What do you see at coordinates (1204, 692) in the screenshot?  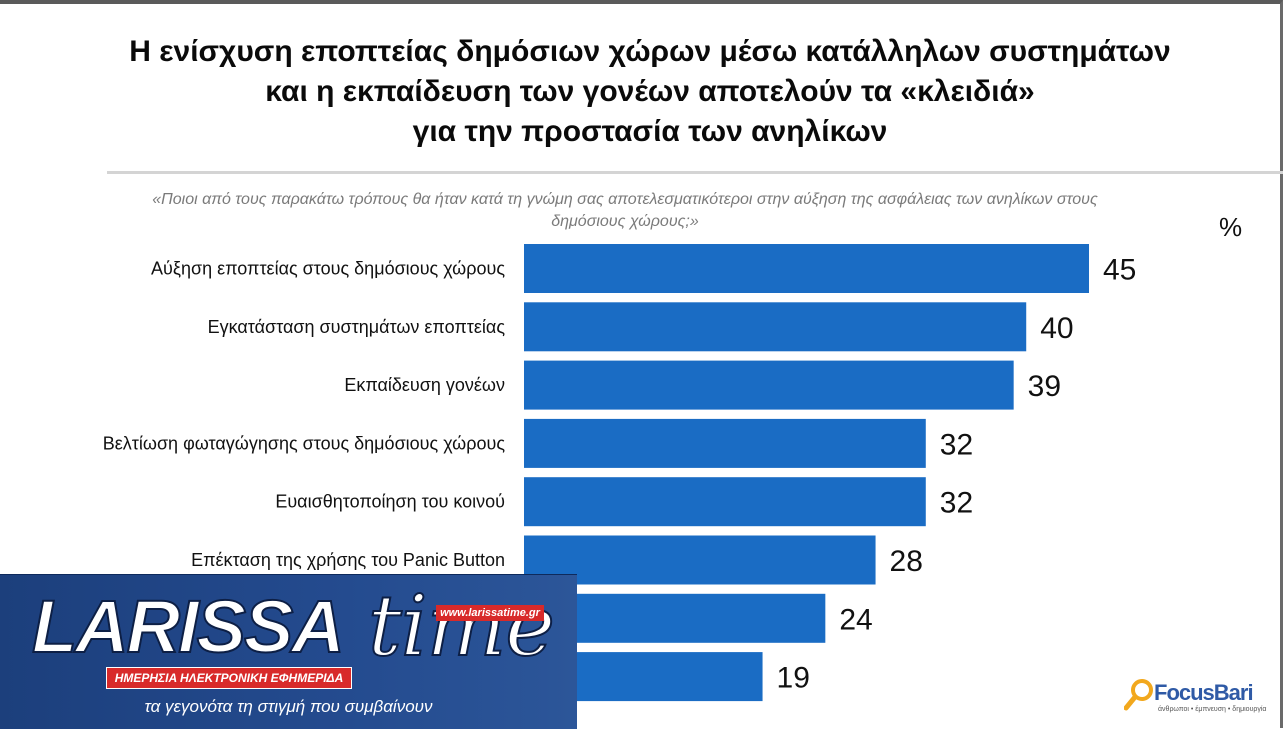 I see `brand-name: FocusBari` at bounding box center [1204, 692].